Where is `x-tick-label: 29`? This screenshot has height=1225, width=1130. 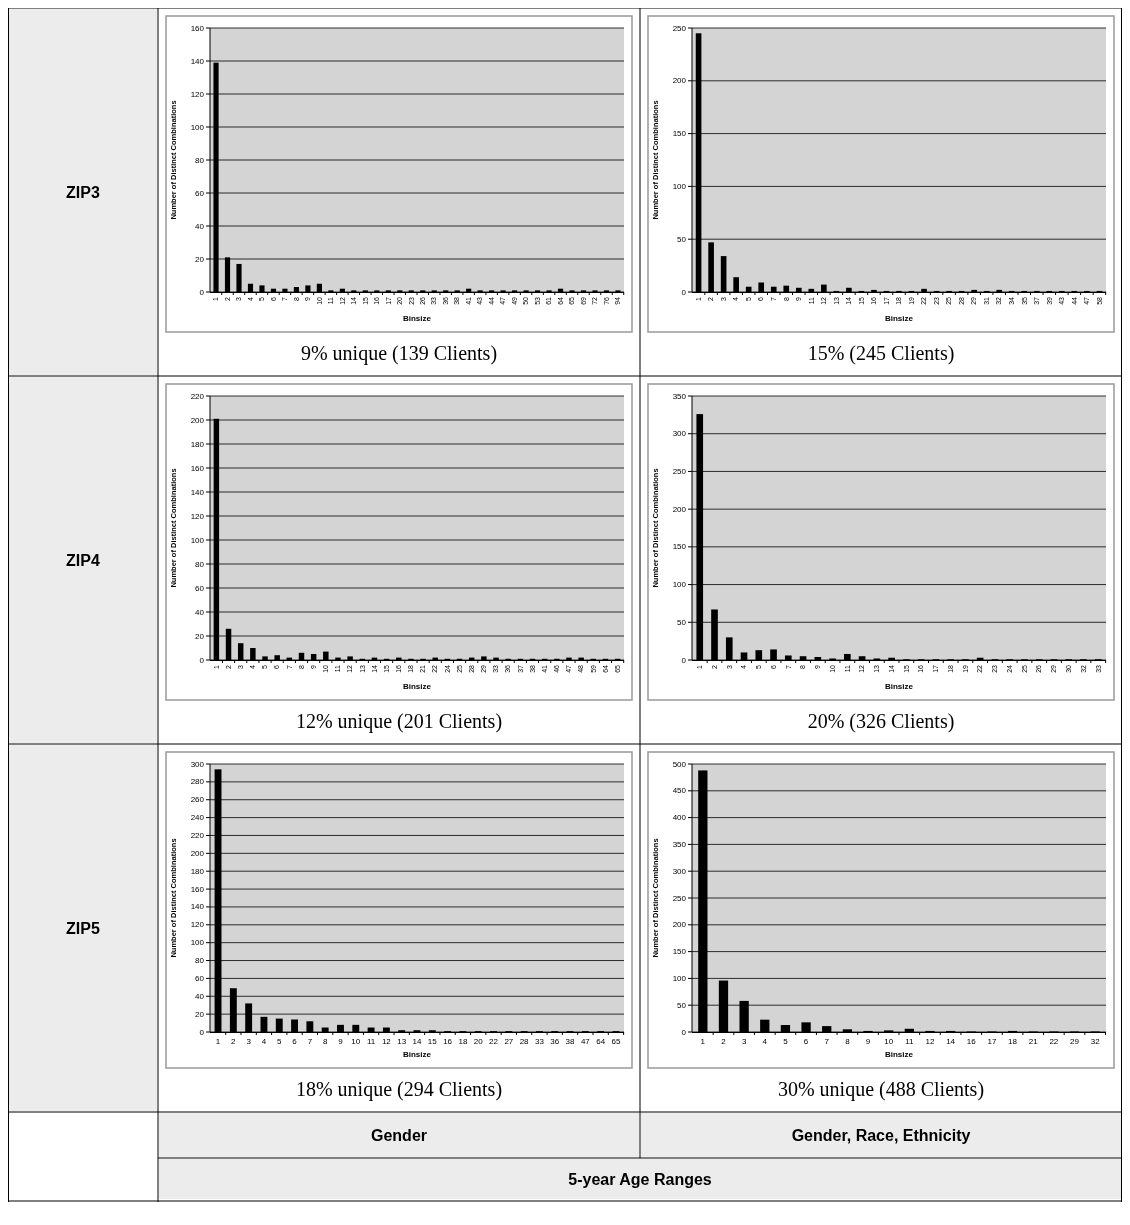
x-tick-label: 29 is located at coordinates (1075, 1041).